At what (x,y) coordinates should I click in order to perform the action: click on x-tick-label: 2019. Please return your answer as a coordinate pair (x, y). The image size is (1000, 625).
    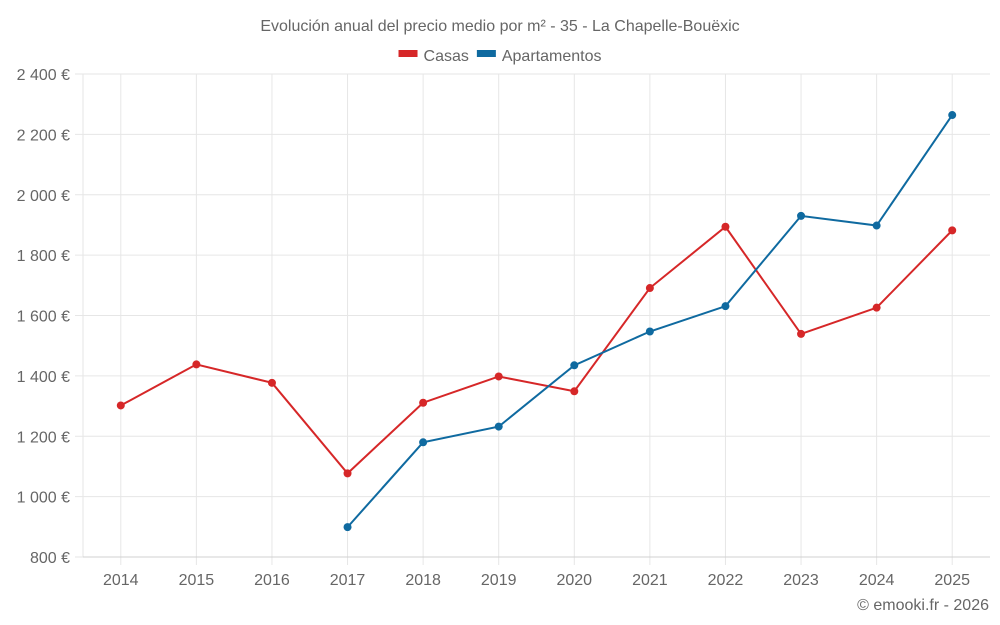
    Looking at the image, I should click on (499, 580).